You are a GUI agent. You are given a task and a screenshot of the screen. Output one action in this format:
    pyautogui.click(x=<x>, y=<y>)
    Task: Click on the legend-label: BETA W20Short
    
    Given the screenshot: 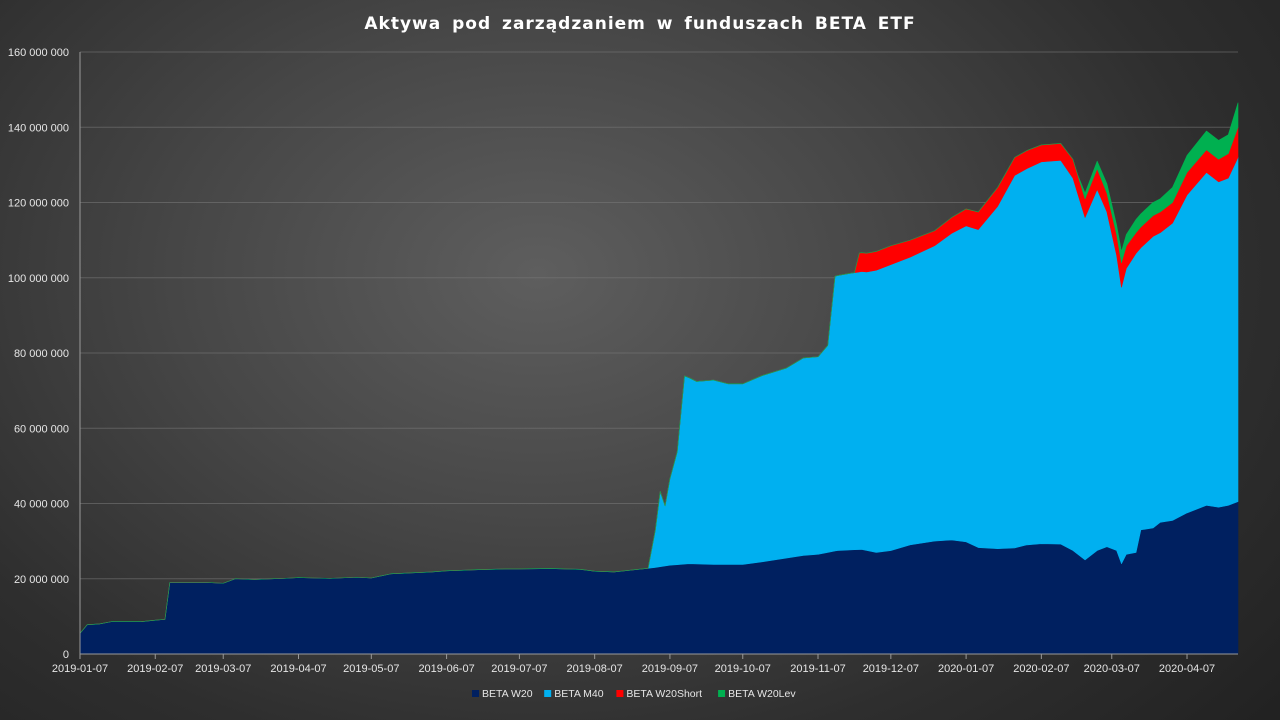 What is the action you would take?
    pyautogui.click(x=664, y=694)
    